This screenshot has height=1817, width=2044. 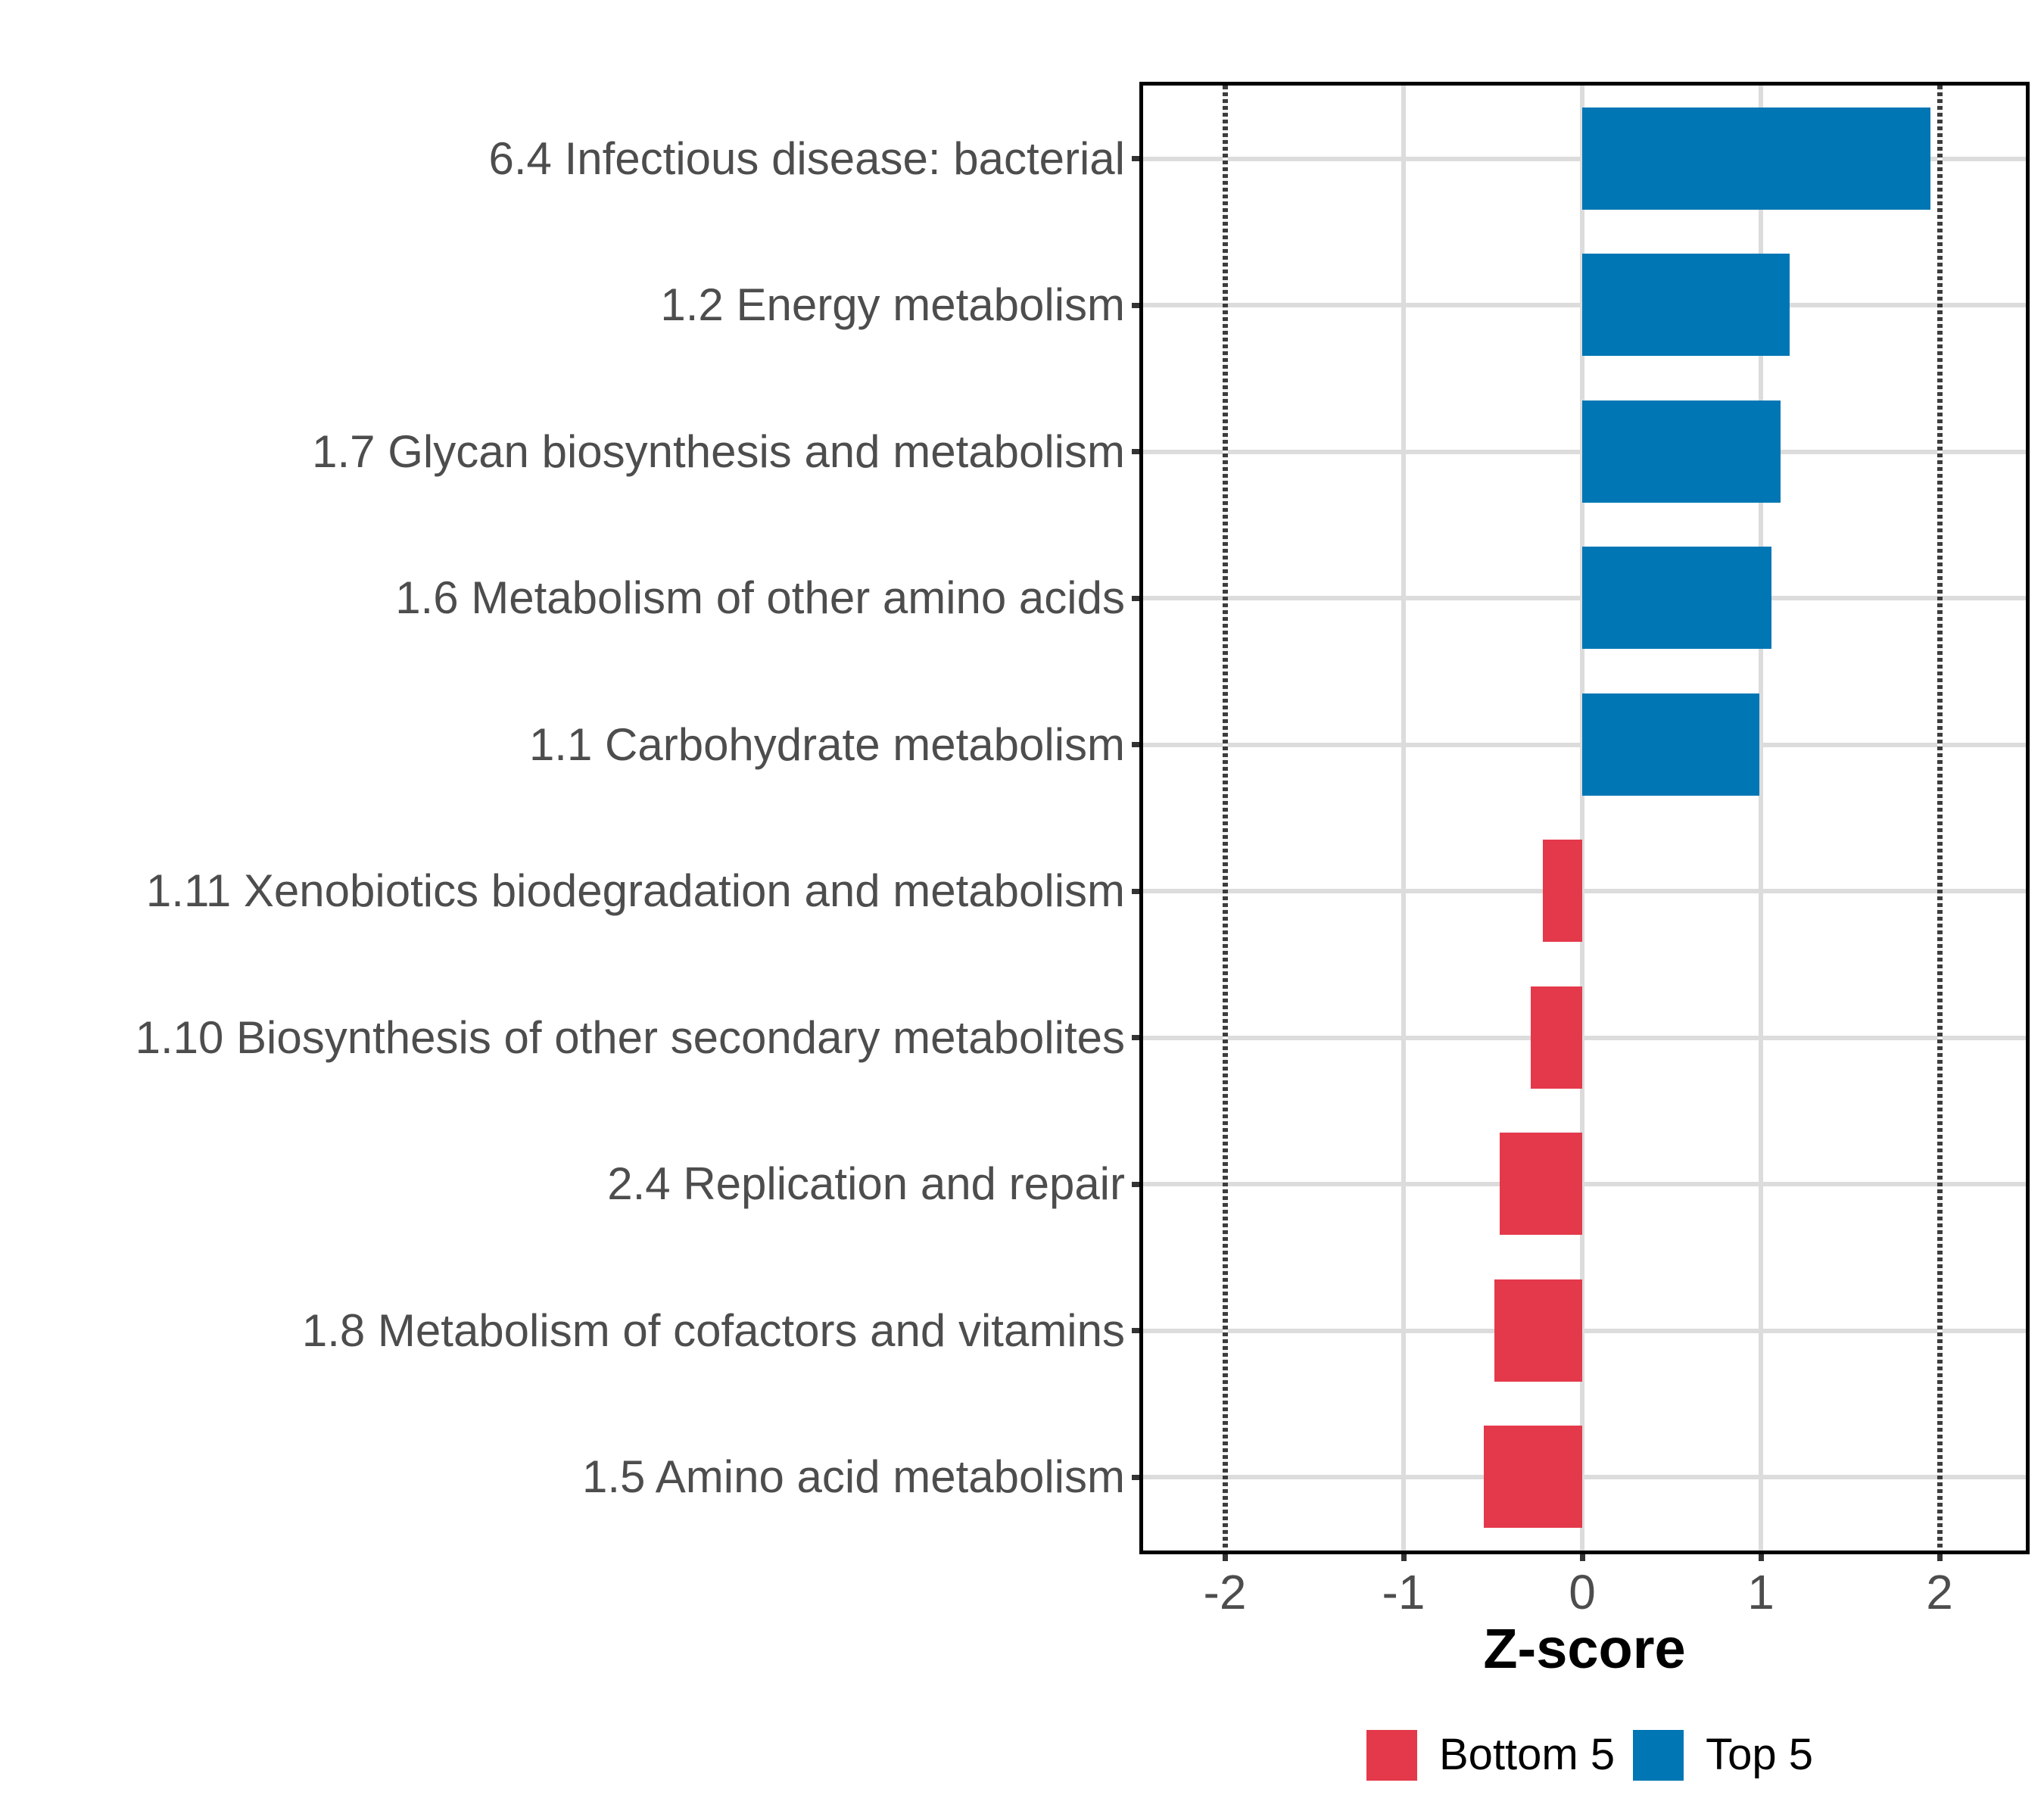 I want to click on x-axis-title: Z-score, so click(x=1584, y=1648).